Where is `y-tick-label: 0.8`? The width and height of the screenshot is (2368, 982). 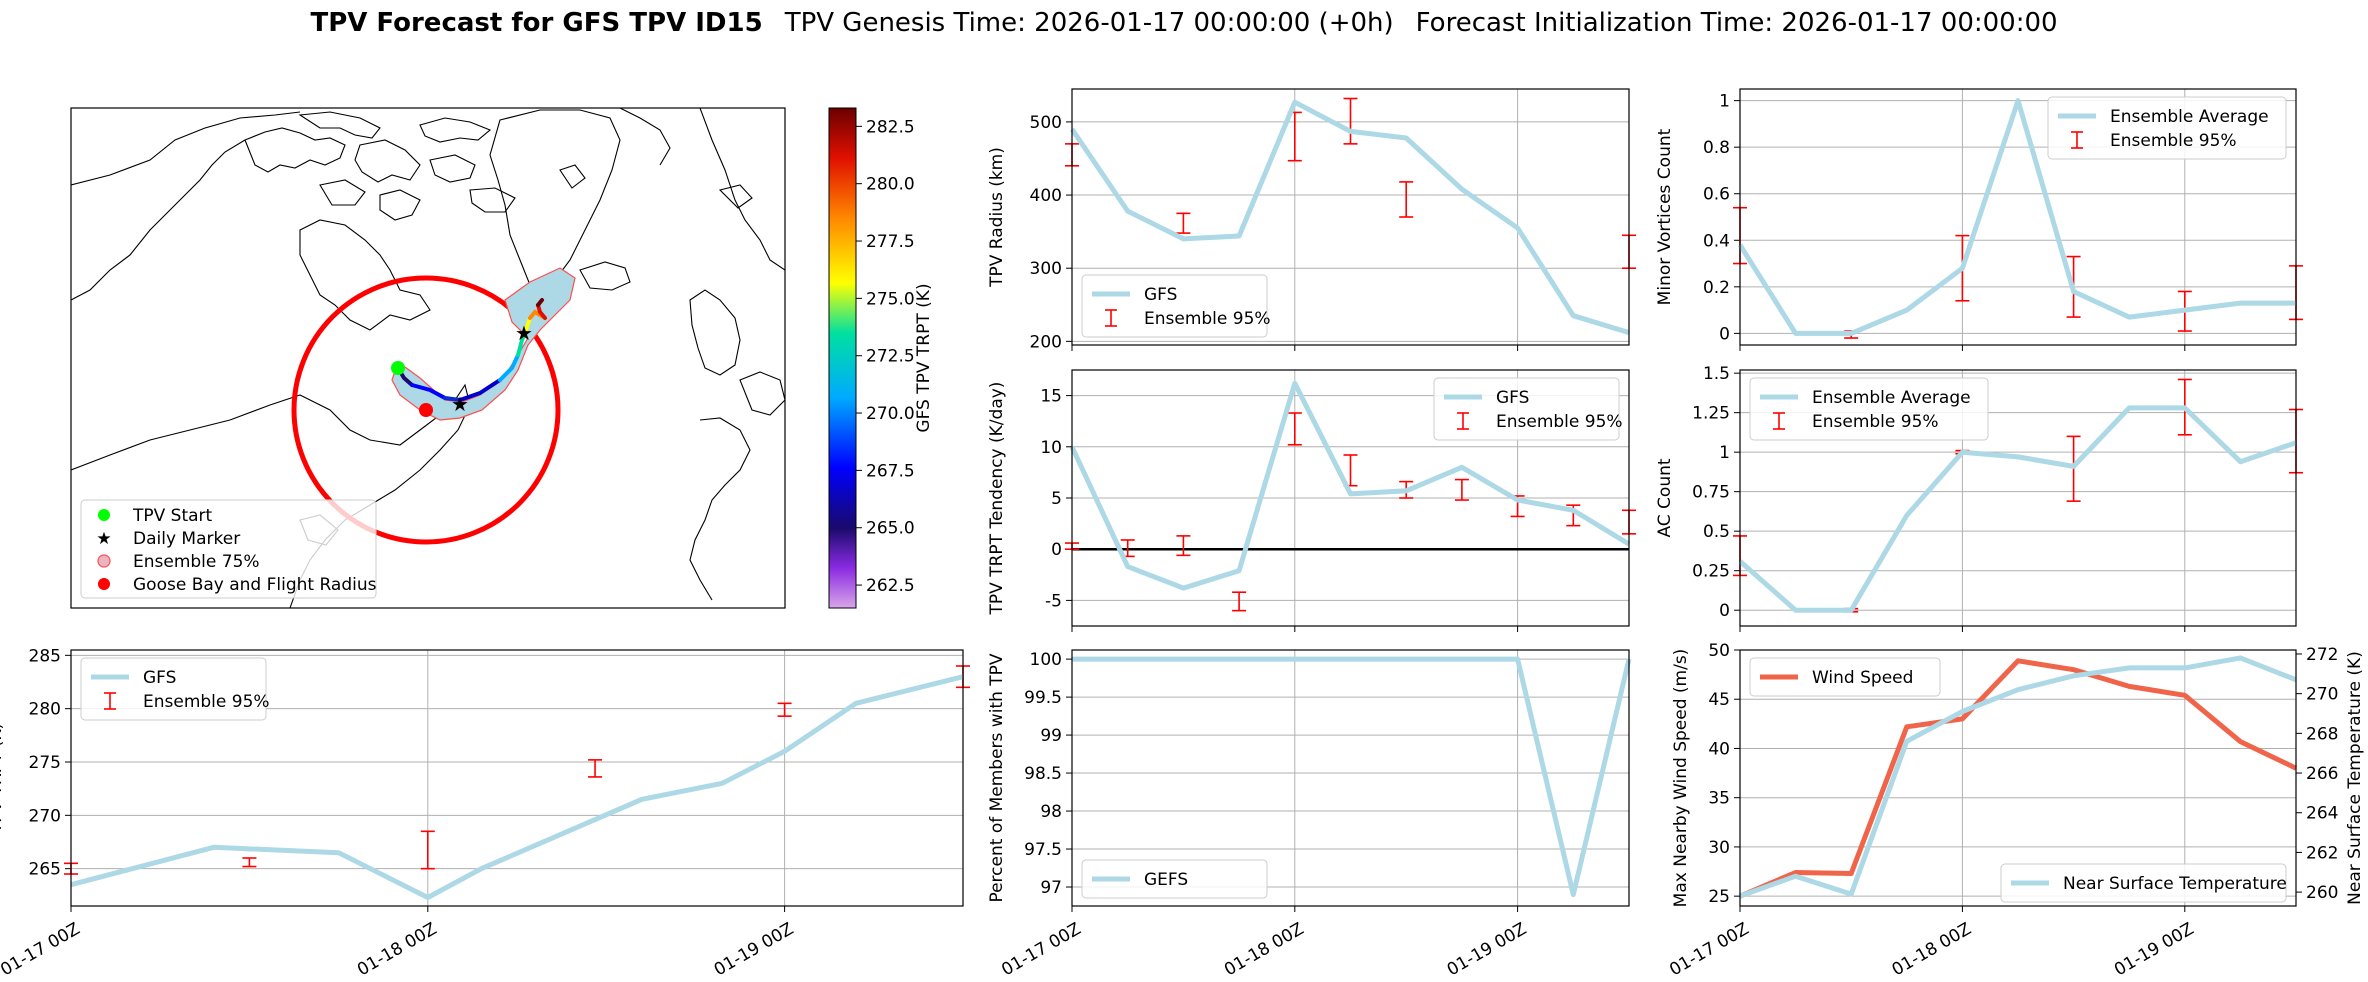 y-tick-label: 0.8 is located at coordinates (1716, 148).